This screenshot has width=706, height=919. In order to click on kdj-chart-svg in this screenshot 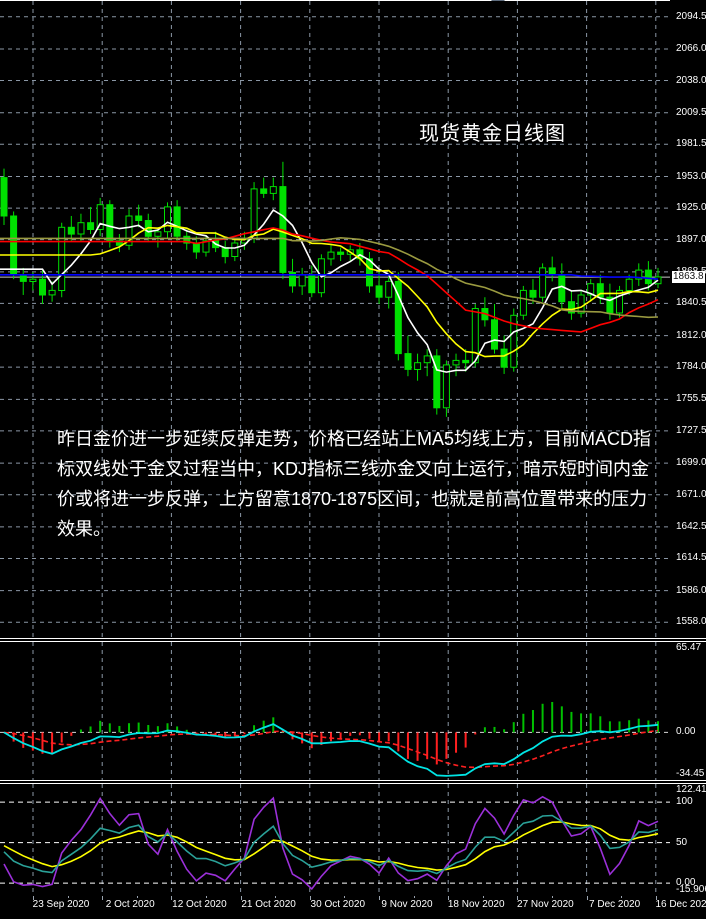, I will do `click(335, 840)`.